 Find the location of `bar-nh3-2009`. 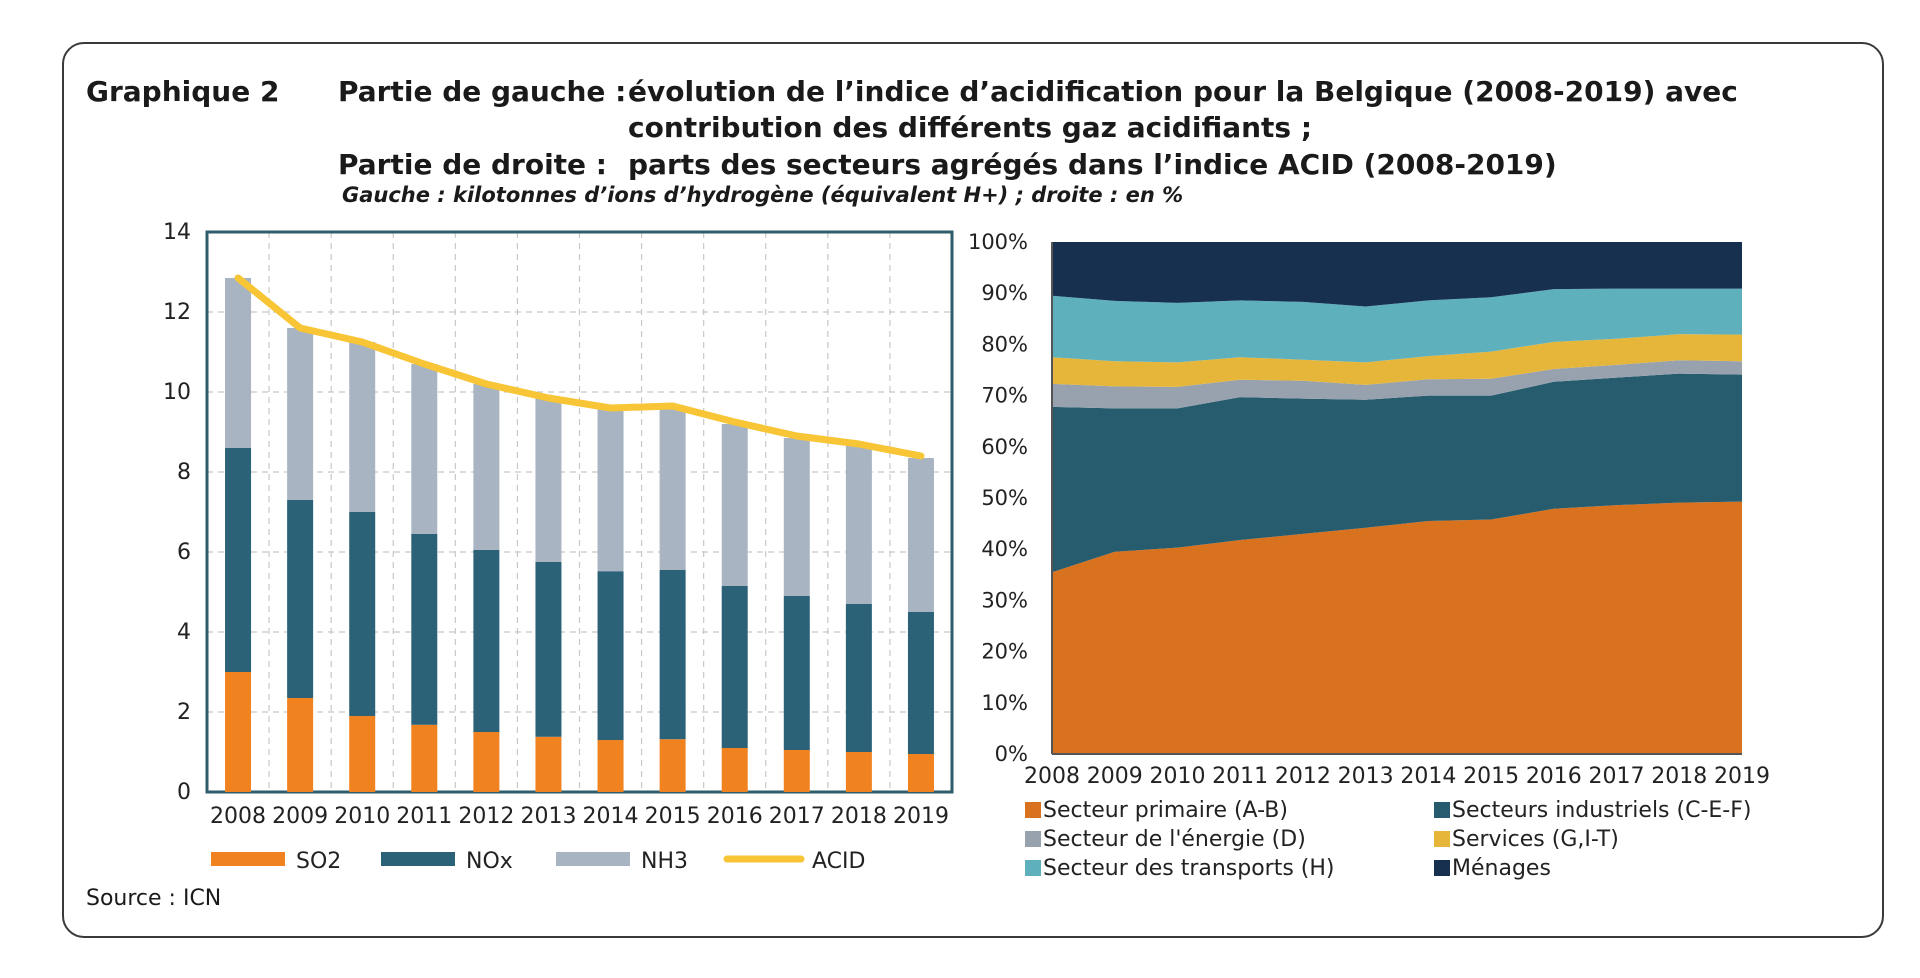

bar-nh3-2009 is located at coordinates (300, 414).